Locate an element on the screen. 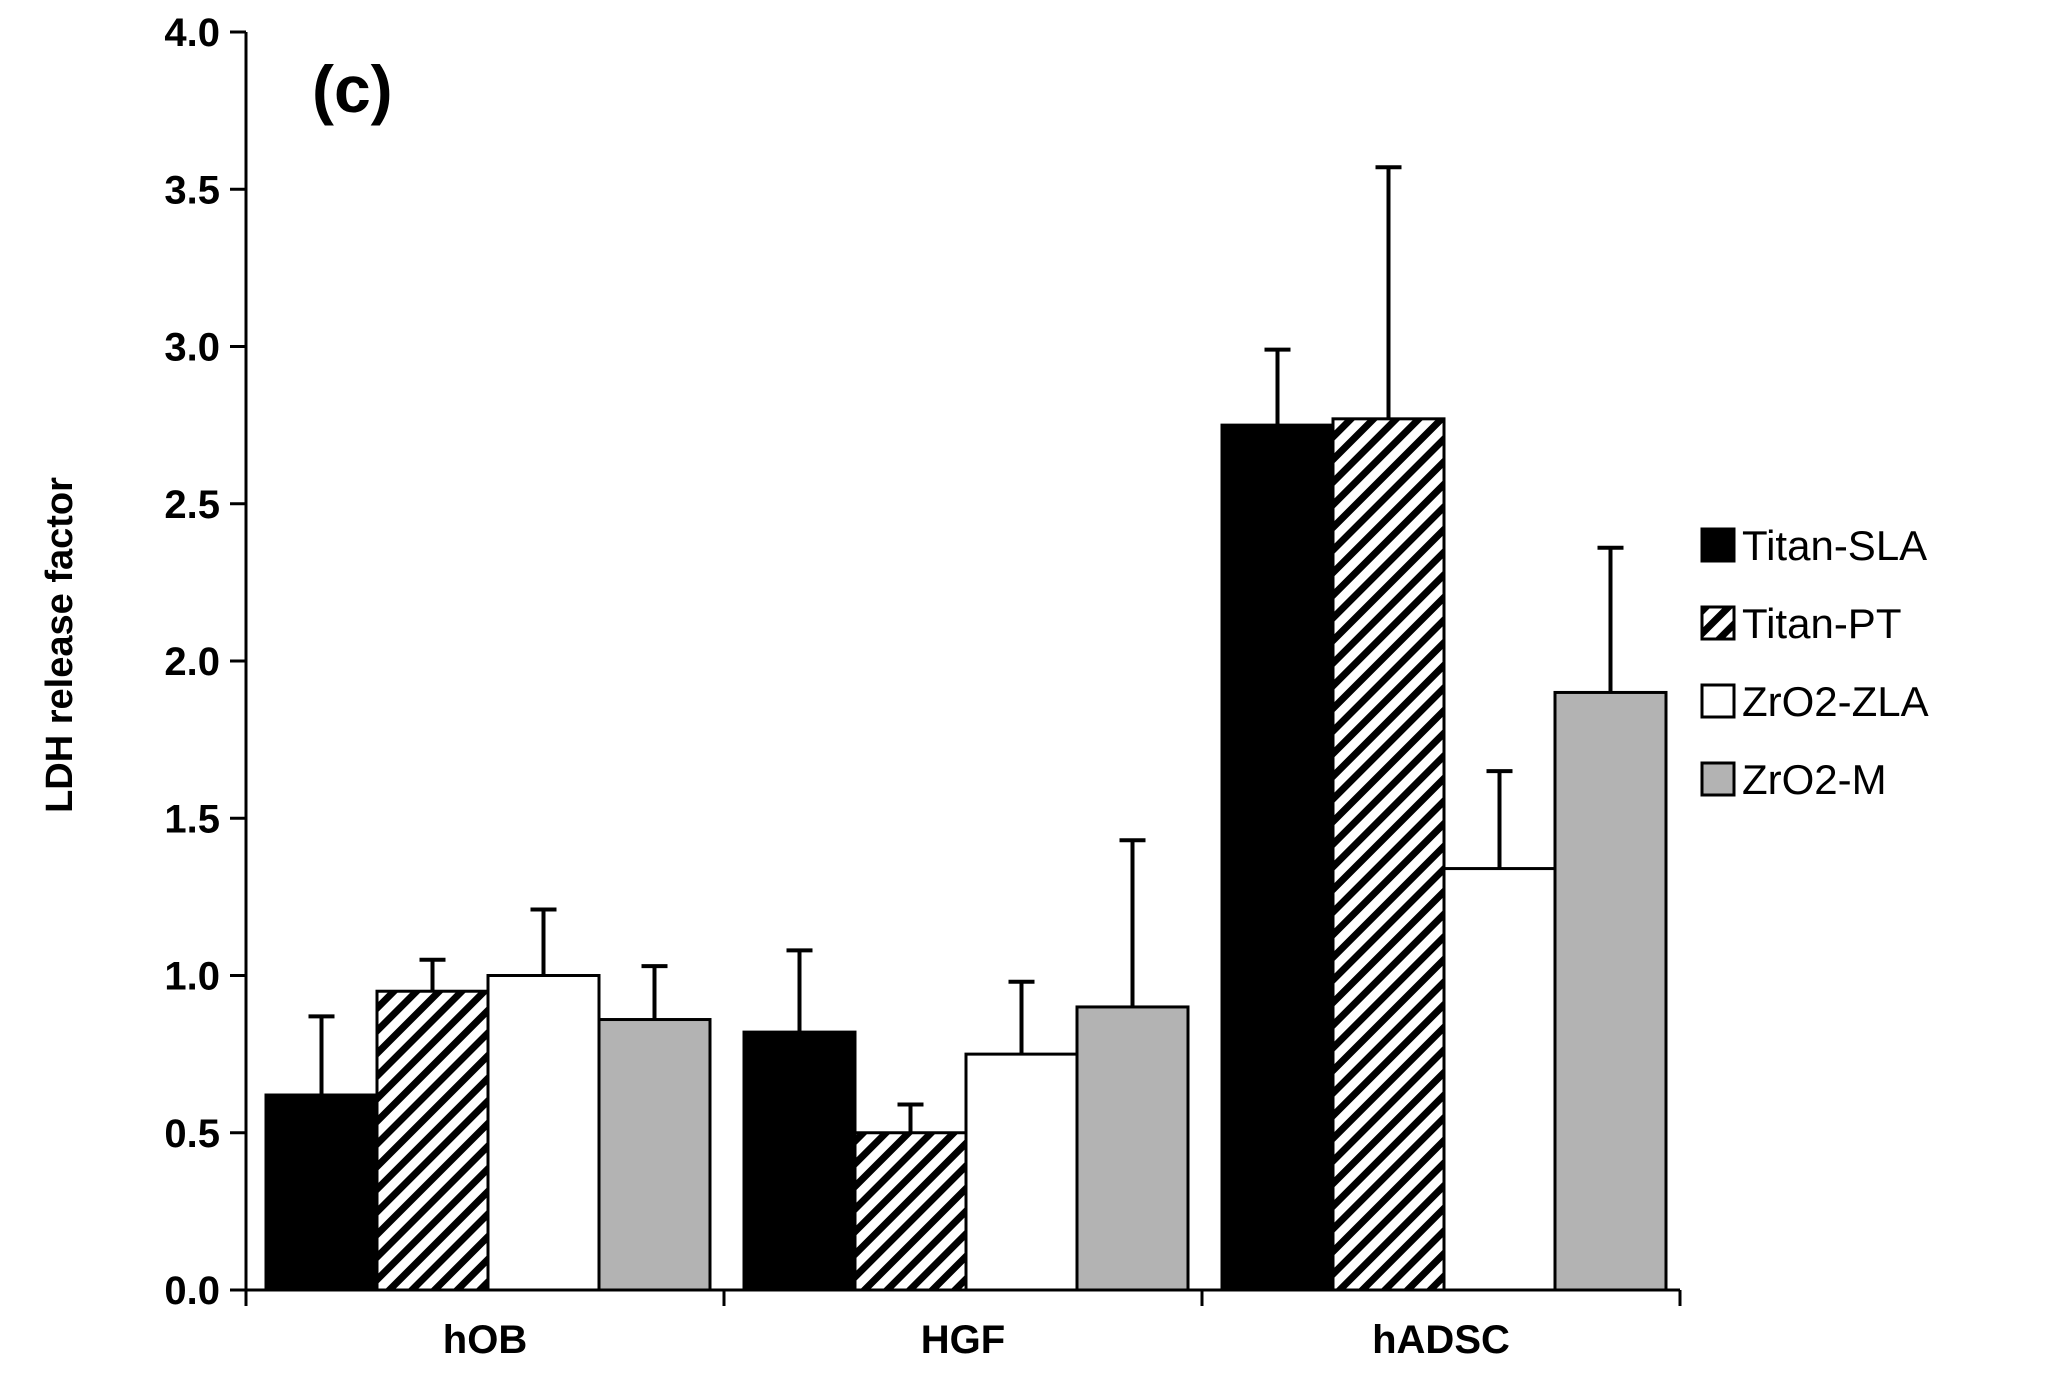  x-tick-label: hADSC is located at coordinates (1441, 1340).